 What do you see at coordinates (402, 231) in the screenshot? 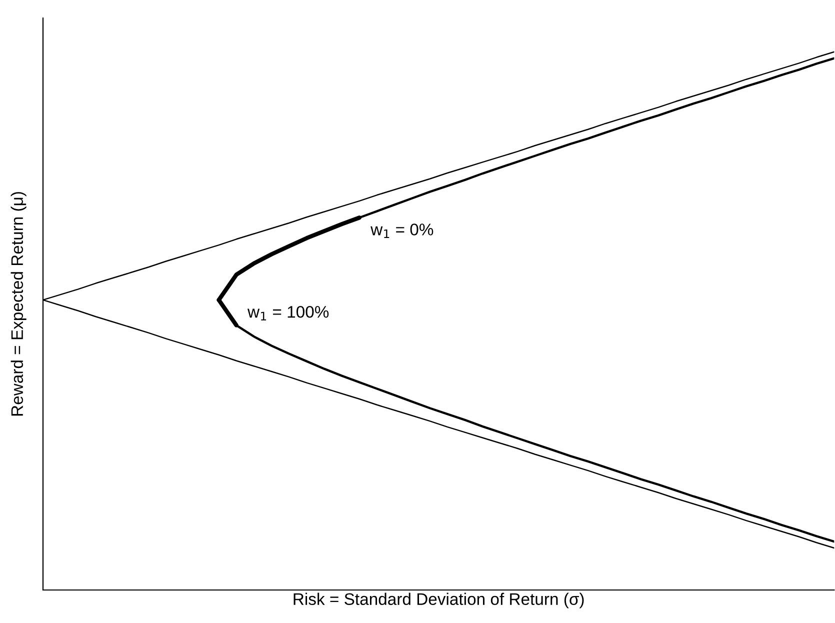
I see `annotation: w$_{1}$ = 0%` at bounding box center [402, 231].